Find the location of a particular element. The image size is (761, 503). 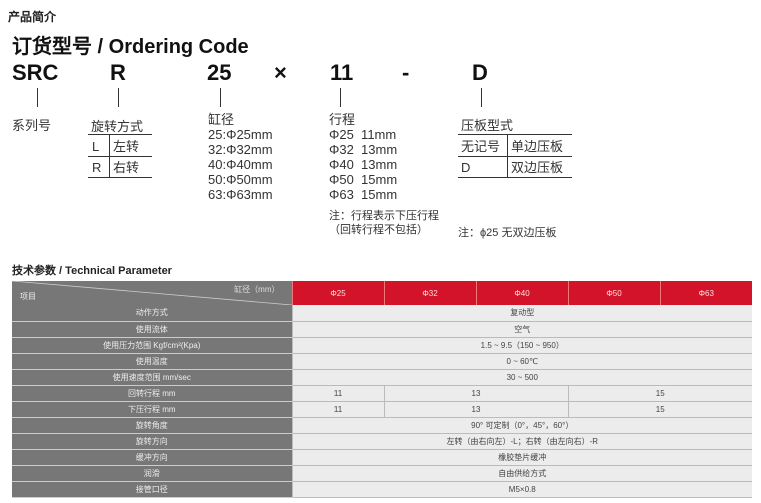

row-label: 缓冲方向 is located at coordinates (152, 457).